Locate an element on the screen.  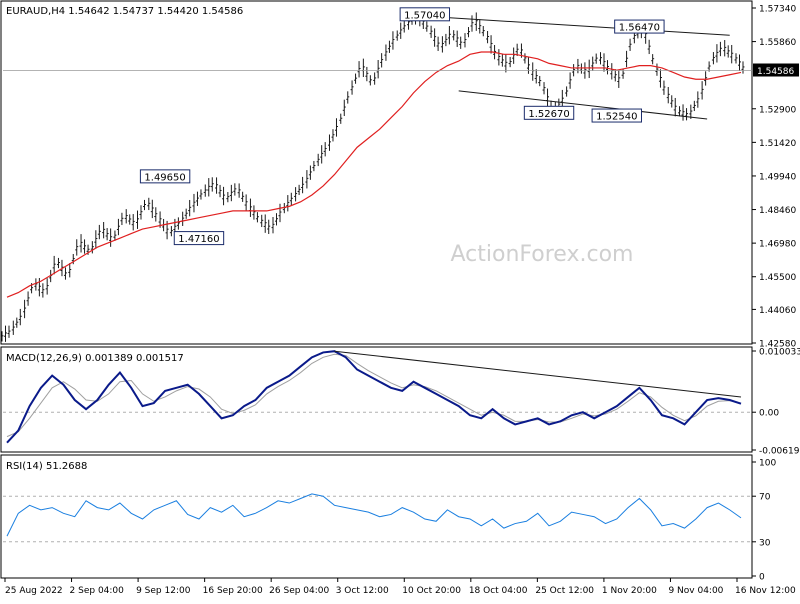
rsi-y-tick-label: 70 is located at coordinates (765, 498).